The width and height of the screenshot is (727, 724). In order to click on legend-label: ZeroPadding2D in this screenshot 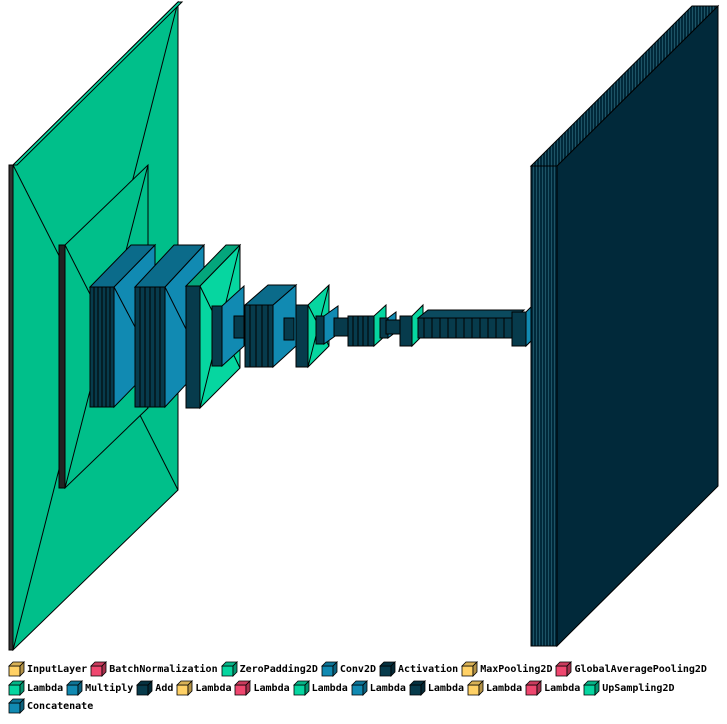, I will do `click(278, 669)`.